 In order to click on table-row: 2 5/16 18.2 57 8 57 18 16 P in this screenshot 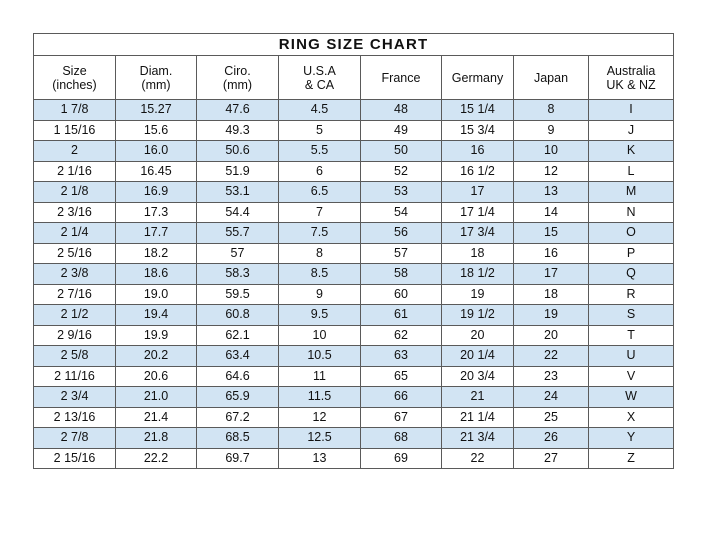, I will do `click(354, 253)`.